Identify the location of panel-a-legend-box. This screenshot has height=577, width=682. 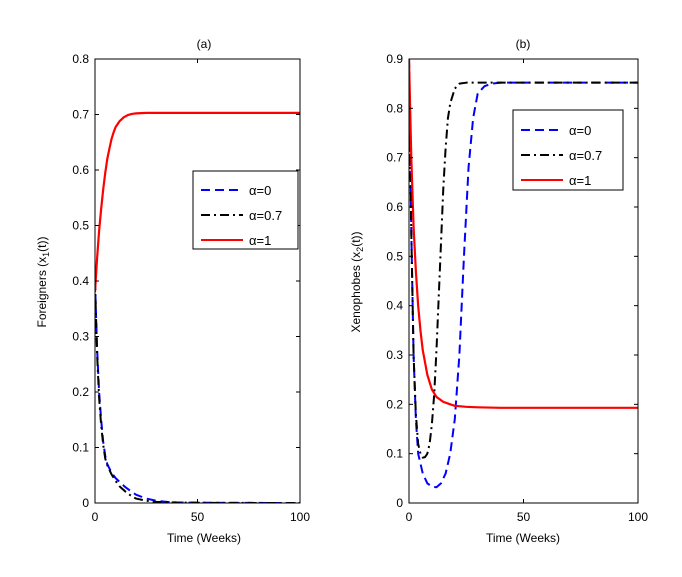
(245, 210).